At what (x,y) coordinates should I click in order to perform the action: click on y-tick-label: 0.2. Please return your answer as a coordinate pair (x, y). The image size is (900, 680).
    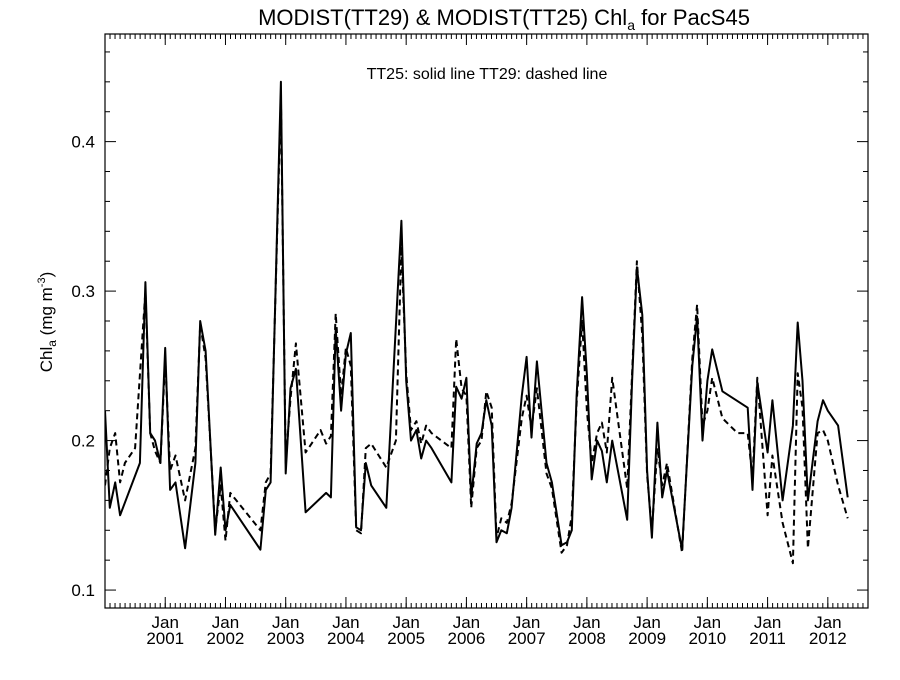
    Looking at the image, I should click on (83, 441).